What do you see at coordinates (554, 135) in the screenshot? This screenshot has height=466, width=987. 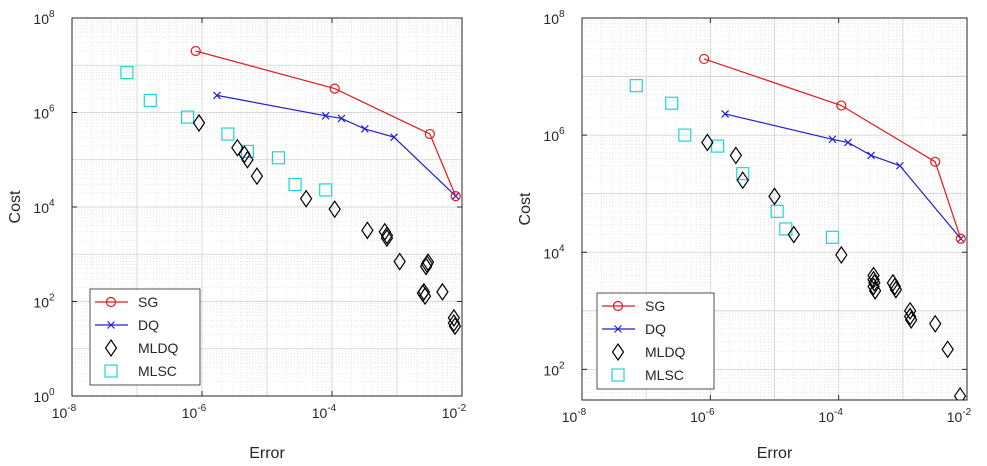 I see `y-tick-label: 10⁶` at bounding box center [554, 135].